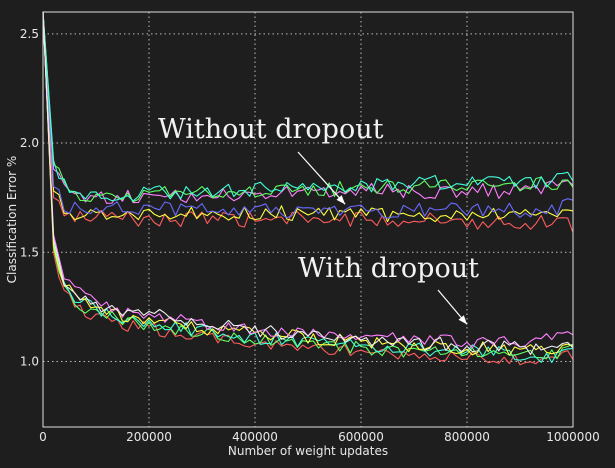 The image size is (615, 468). Describe the element at coordinates (467, 437) in the screenshot. I see `x-tick-label: 800000` at that location.